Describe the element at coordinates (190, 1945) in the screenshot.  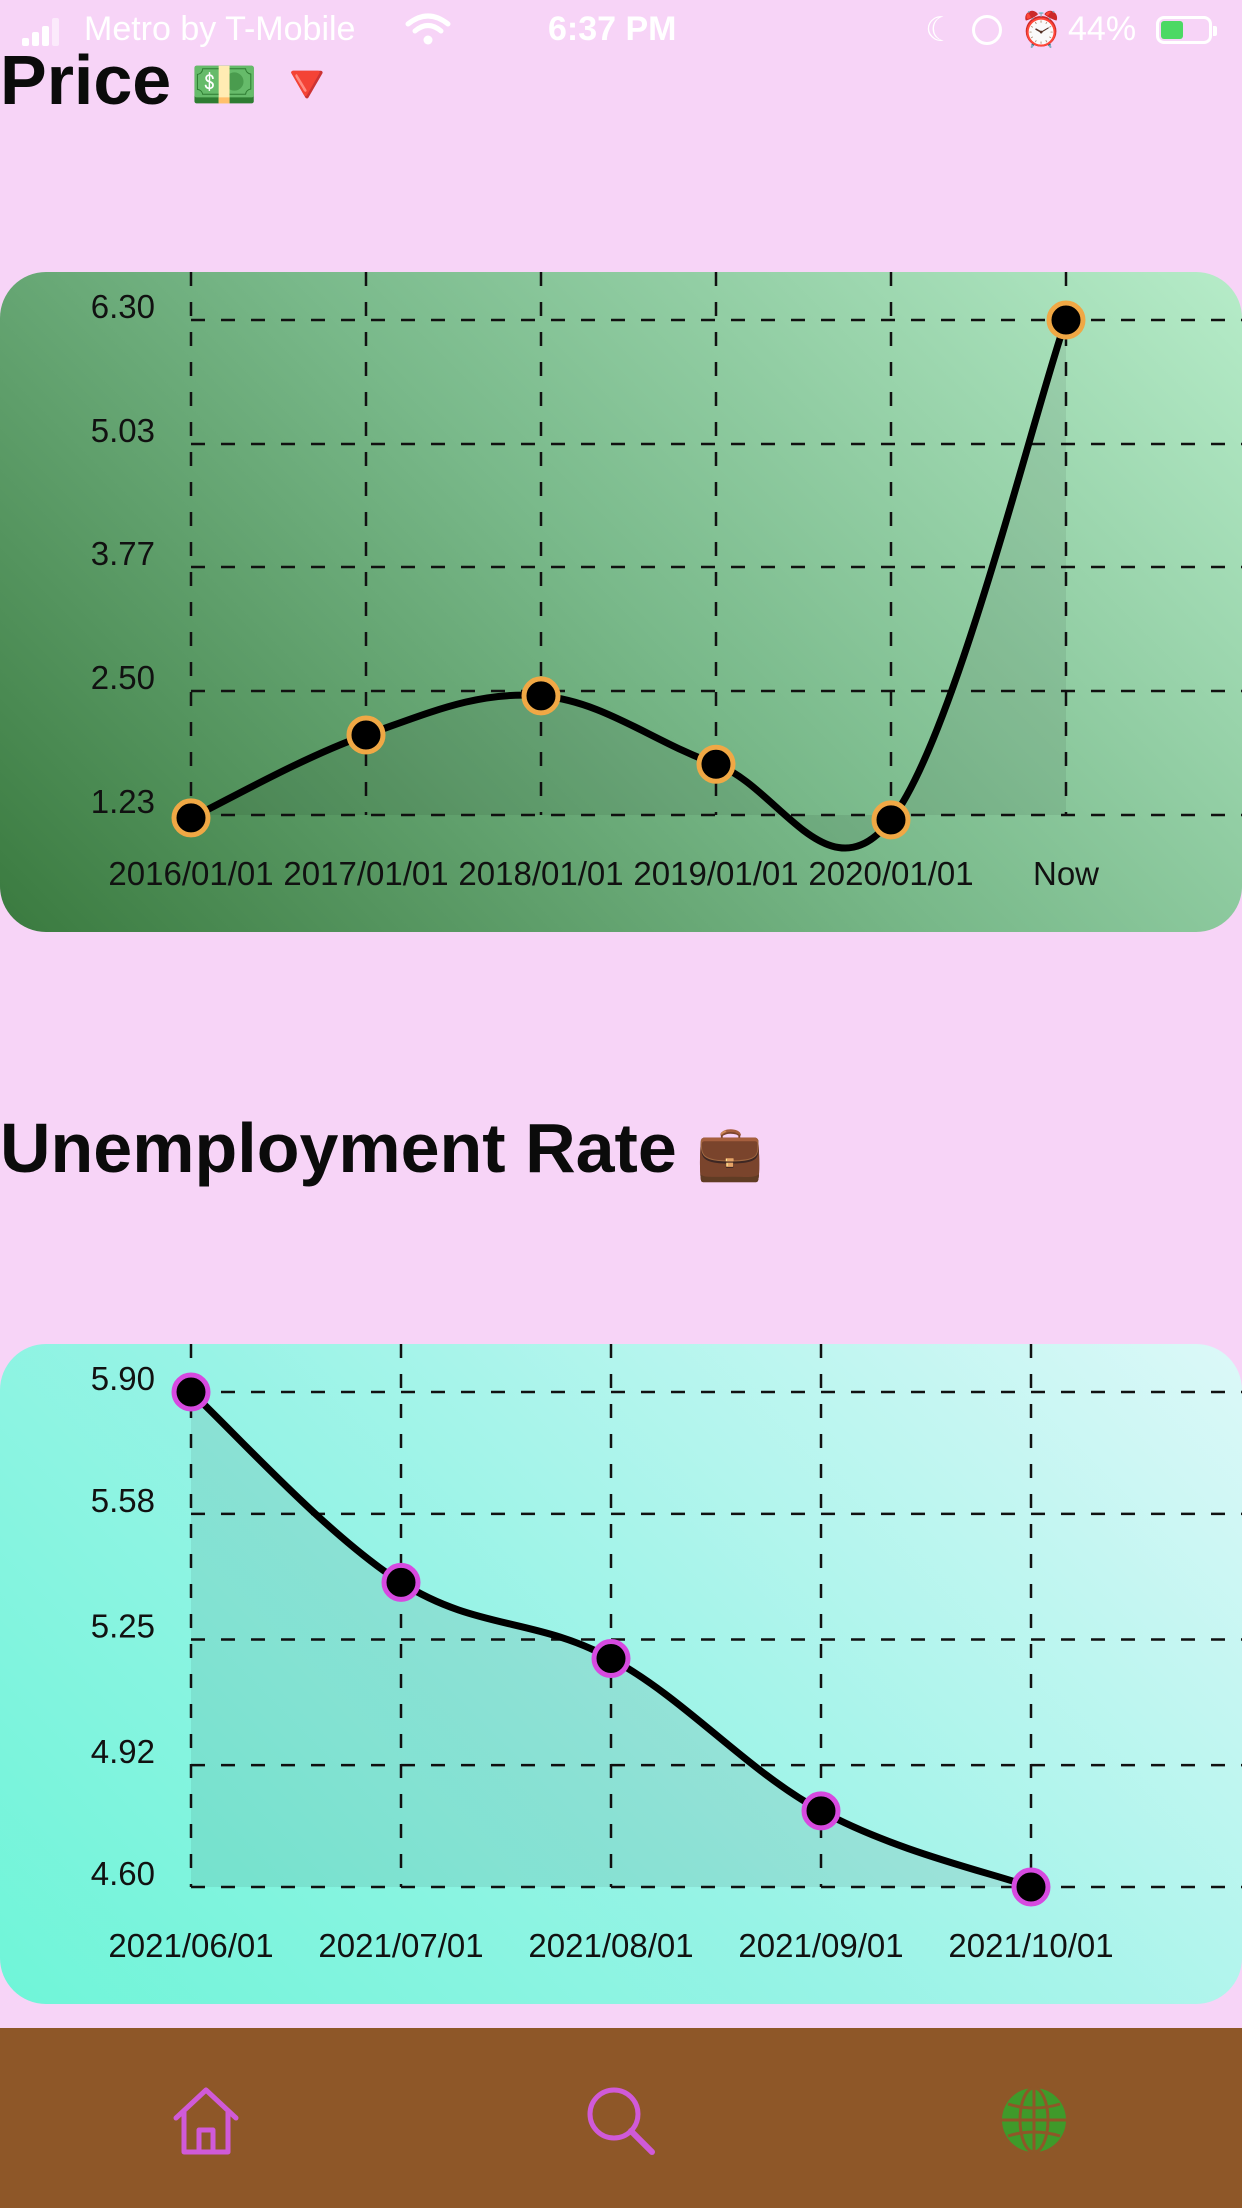
I see `x-tick-label: 2021/06/01` at that location.